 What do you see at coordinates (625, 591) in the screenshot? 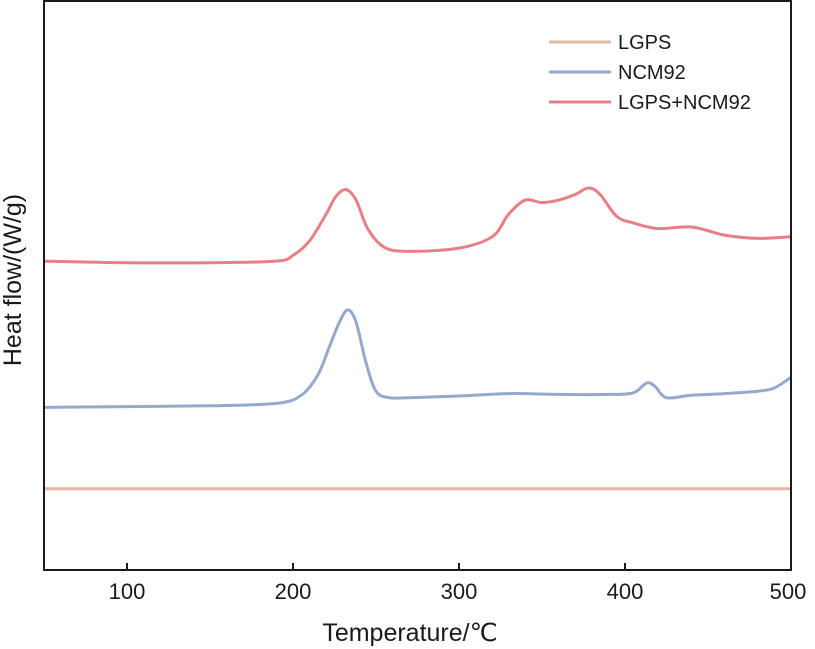
I see `x-tick-label: 400` at bounding box center [625, 591].